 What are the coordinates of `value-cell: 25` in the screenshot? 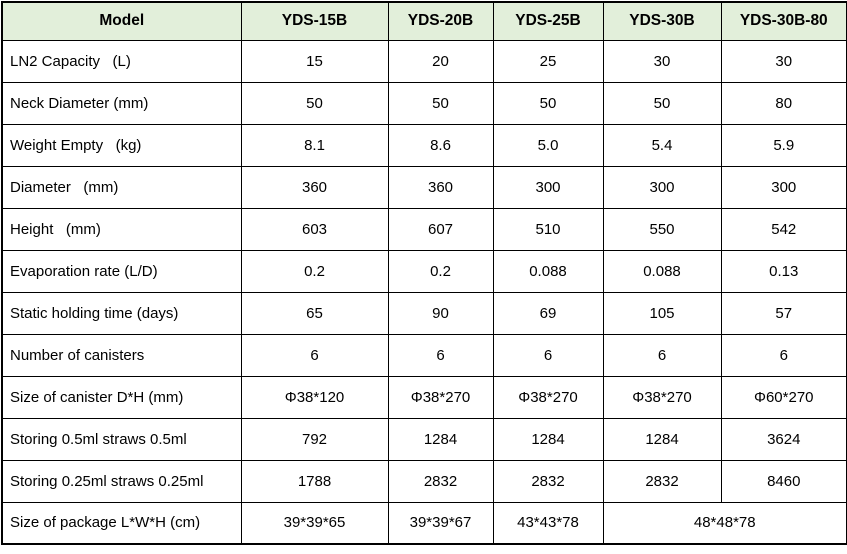 It's located at (548, 61).